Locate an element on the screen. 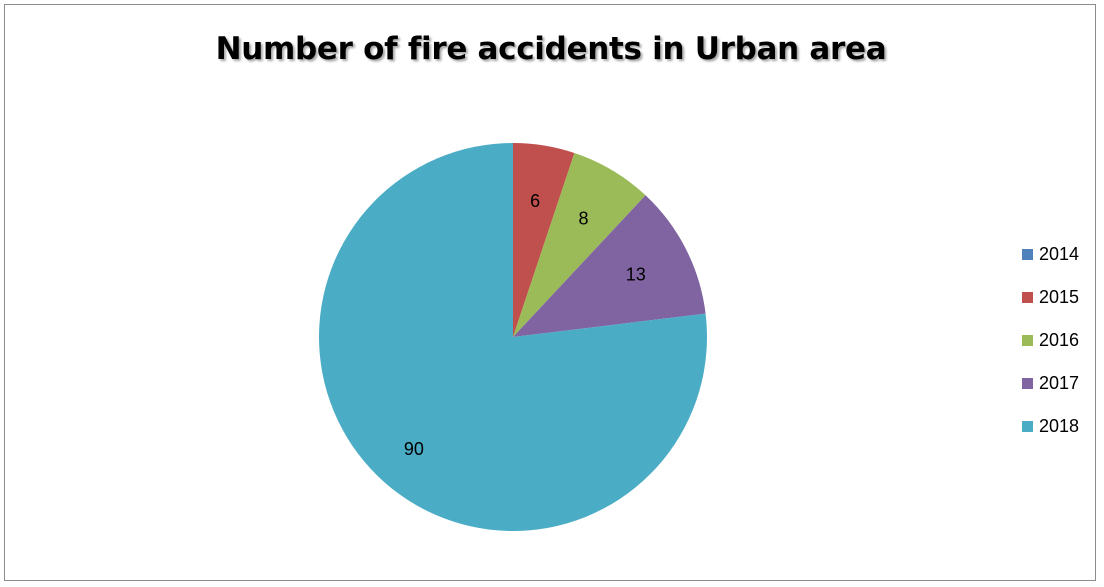  pie-slice-2016 is located at coordinates (579, 244).